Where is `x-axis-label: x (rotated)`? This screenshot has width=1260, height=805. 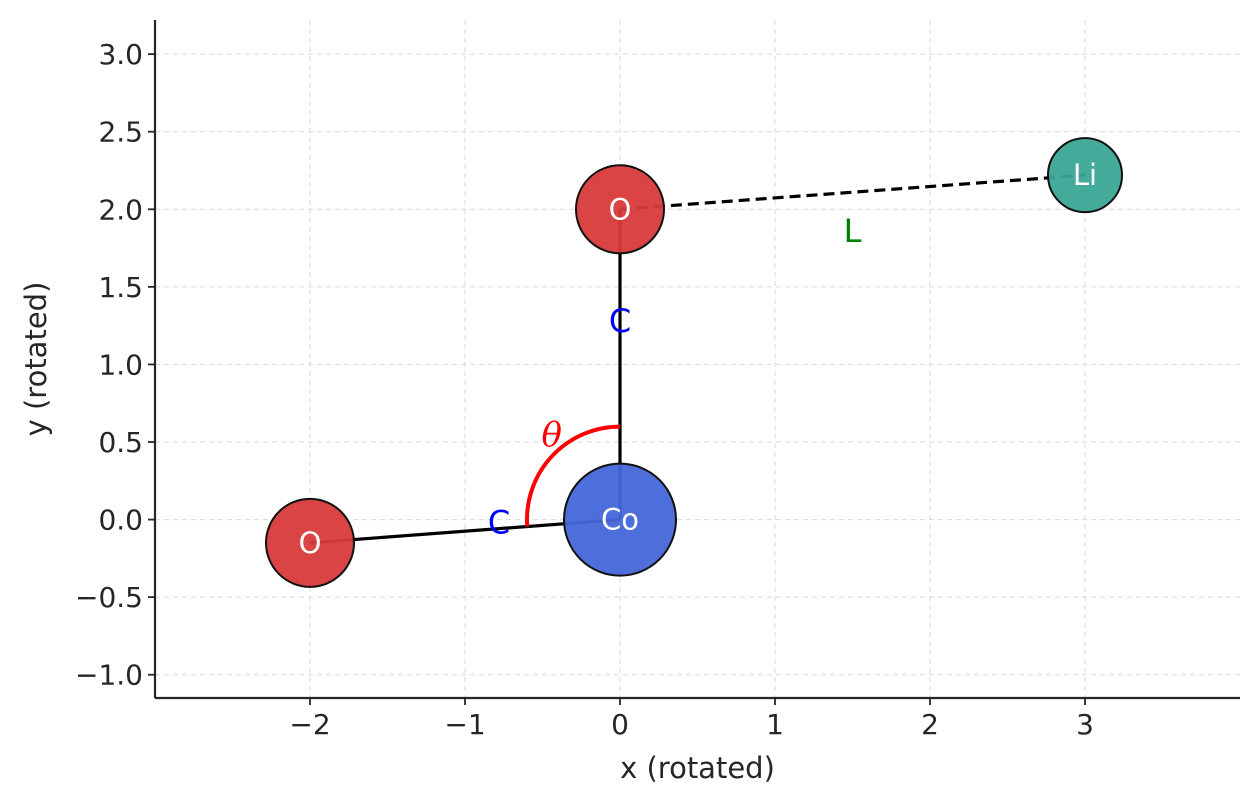 x-axis-label: x (rotated) is located at coordinates (697, 768).